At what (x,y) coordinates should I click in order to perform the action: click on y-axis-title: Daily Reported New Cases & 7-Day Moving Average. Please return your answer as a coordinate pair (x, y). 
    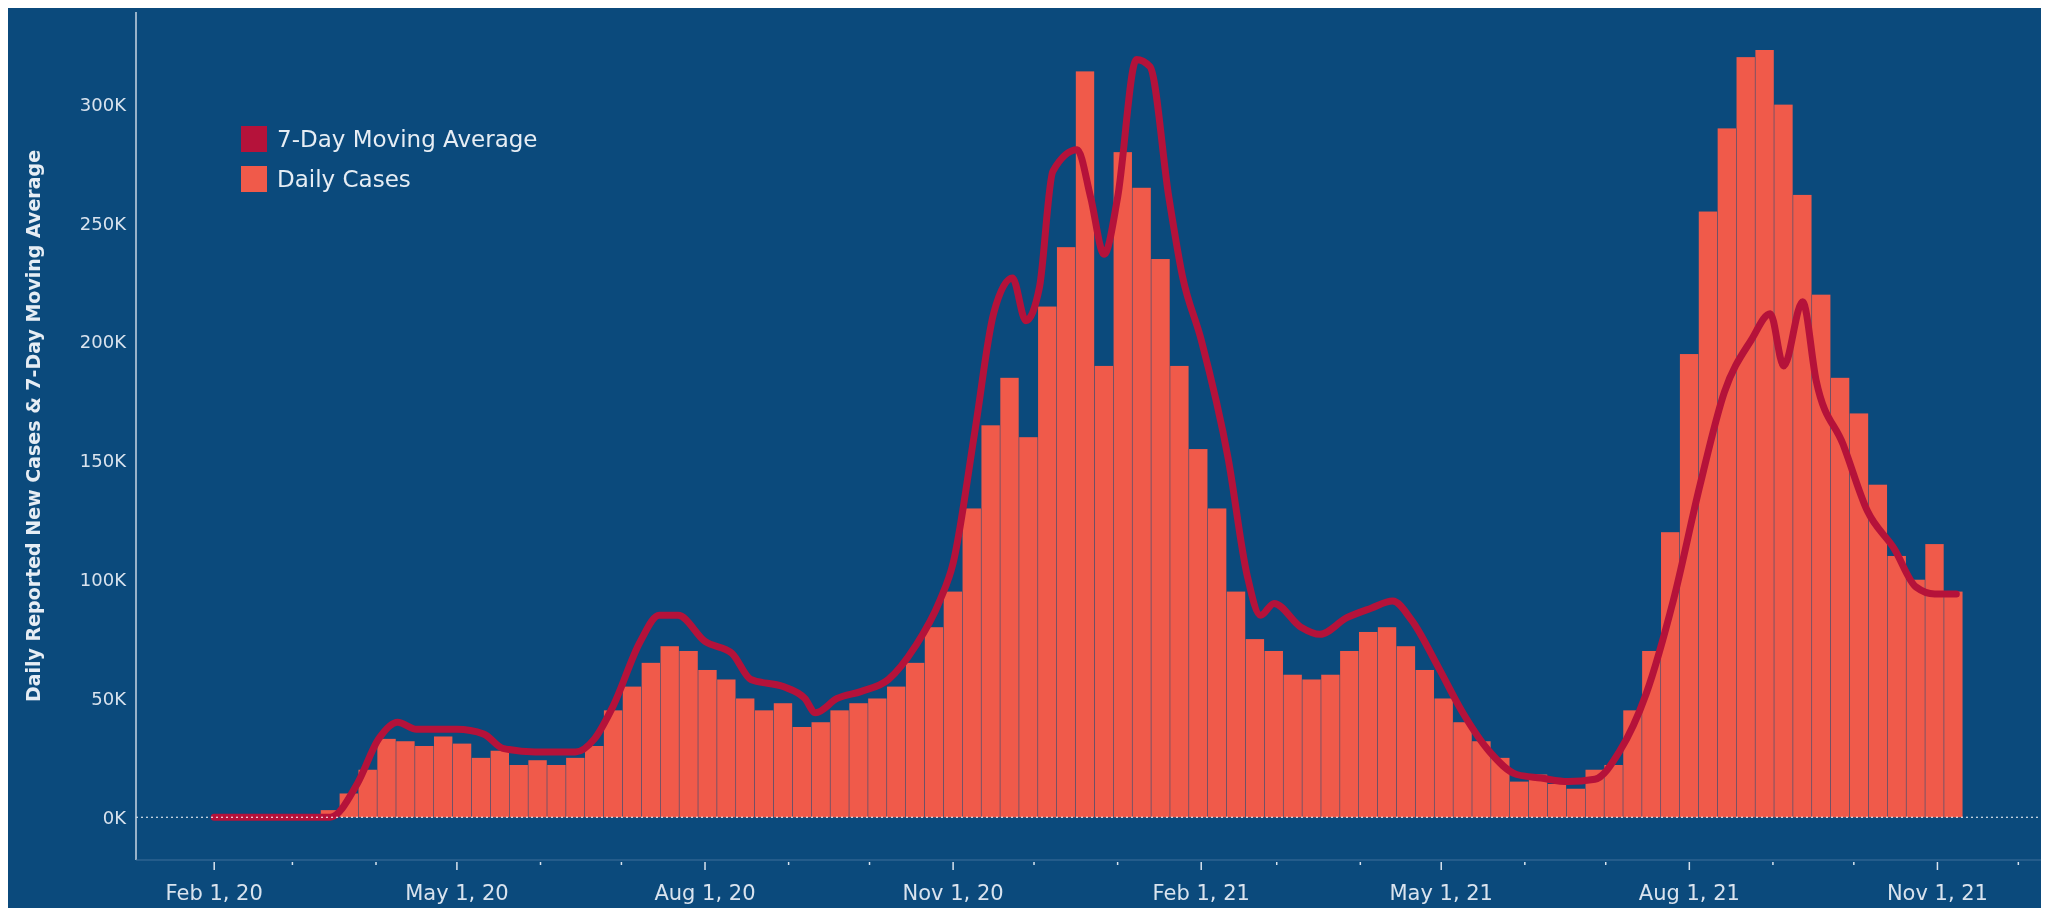
    Looking at the image, I should click on (33, 426).